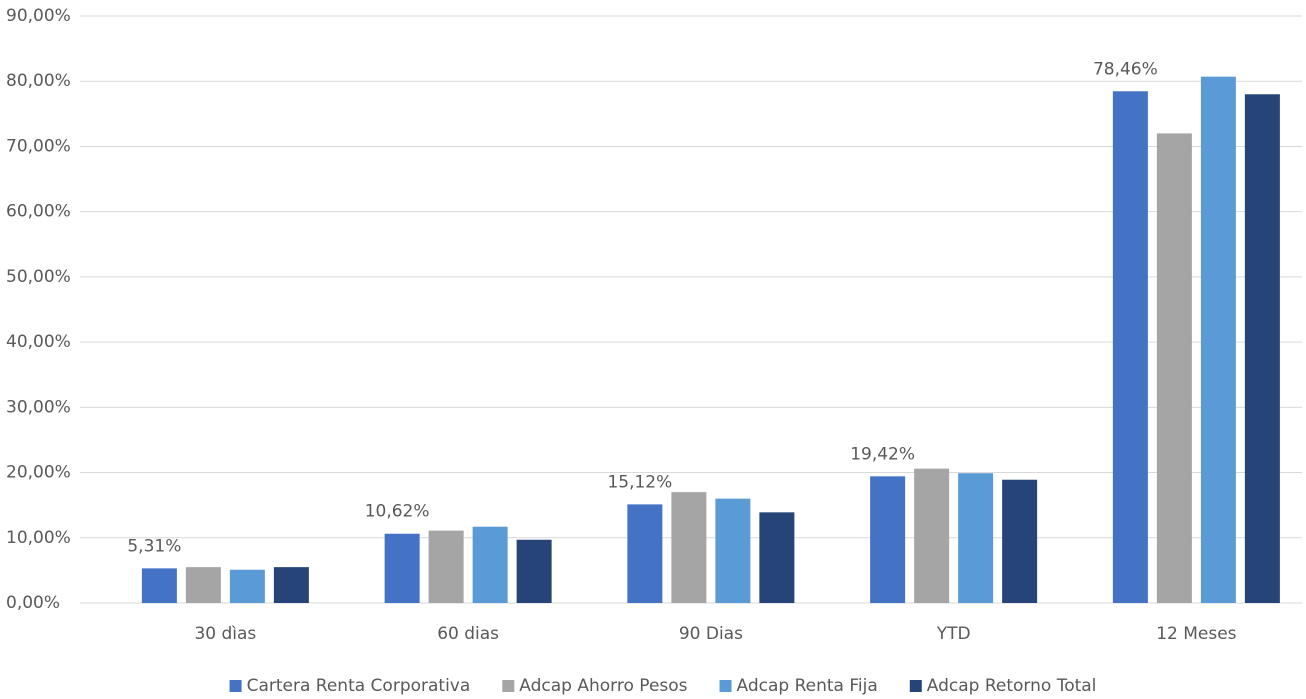 The width and height of the screenshot is (1306, 699). What do you see at coordinates (154, 546) in the screenshot?
I see `data-label: 5,31%` at bounding box center [154, 546].